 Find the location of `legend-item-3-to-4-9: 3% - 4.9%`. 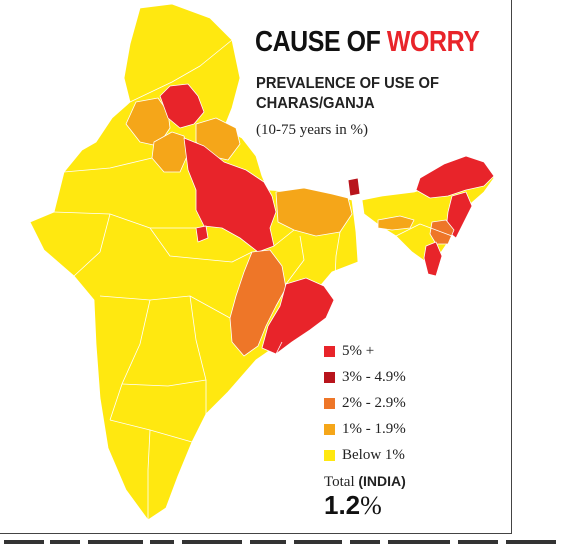

legend-item-3-to-4-9: 3% - 4.9% is located at coordinates (365, 377).